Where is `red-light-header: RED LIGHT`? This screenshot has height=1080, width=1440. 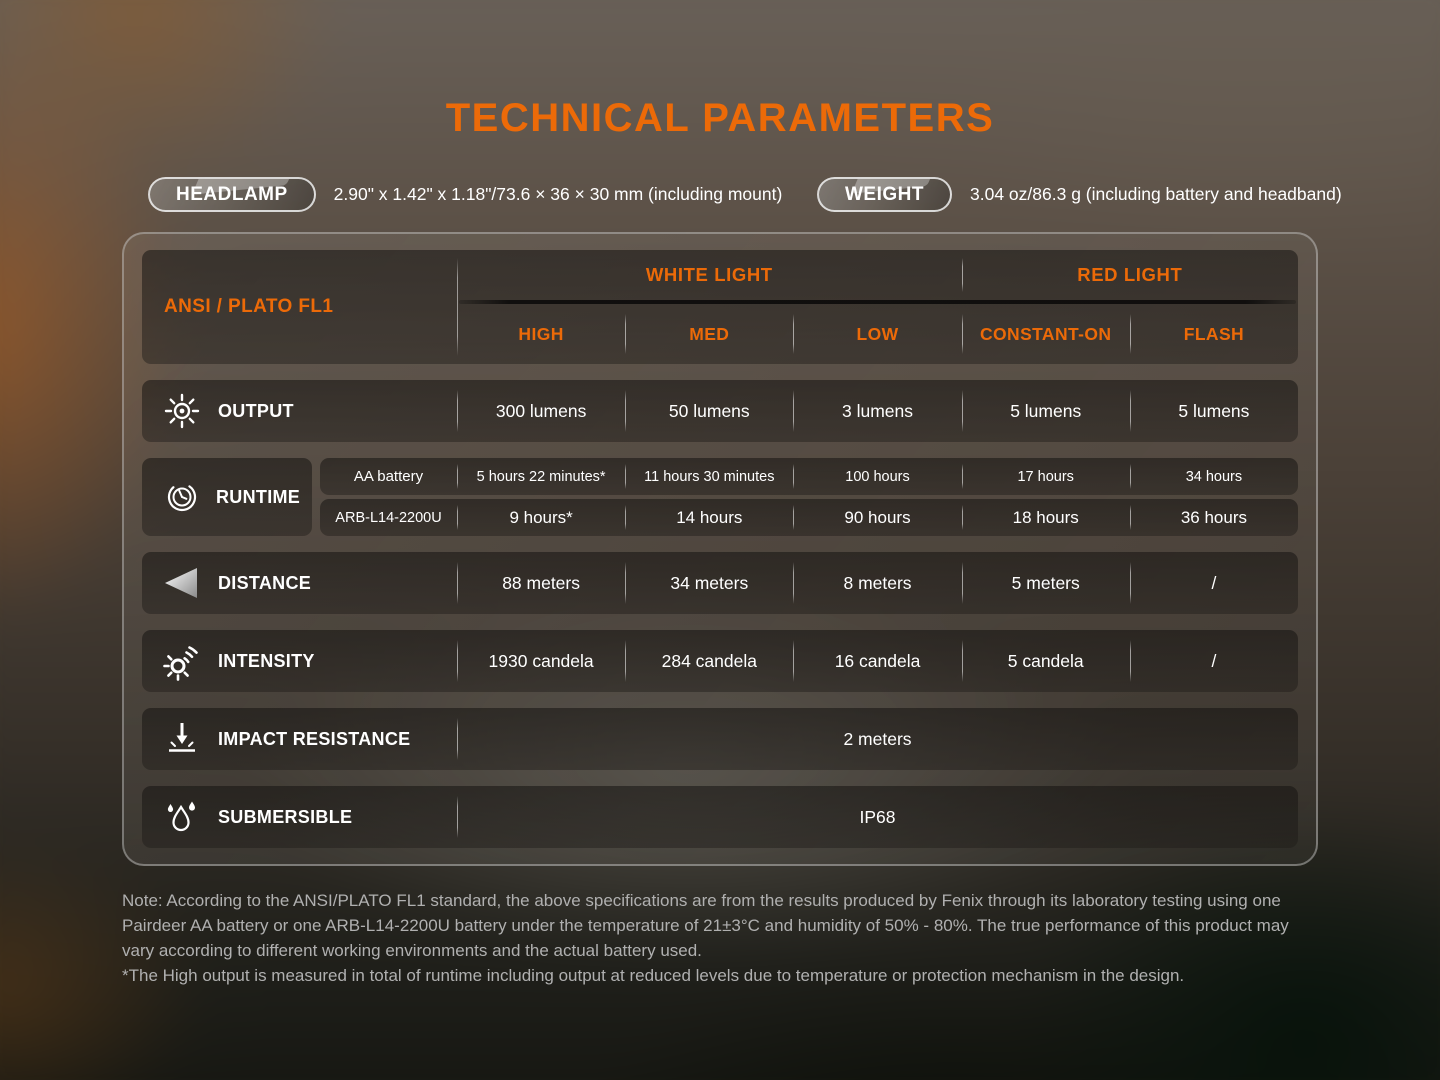
red-light-header: RED LIGHT is located at coordinates (1129, 275).